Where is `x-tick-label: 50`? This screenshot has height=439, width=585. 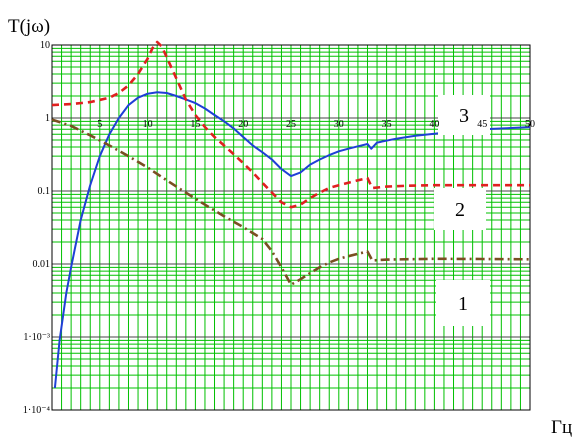 x-tick-label: 50 is located at coordinates (530, 124).